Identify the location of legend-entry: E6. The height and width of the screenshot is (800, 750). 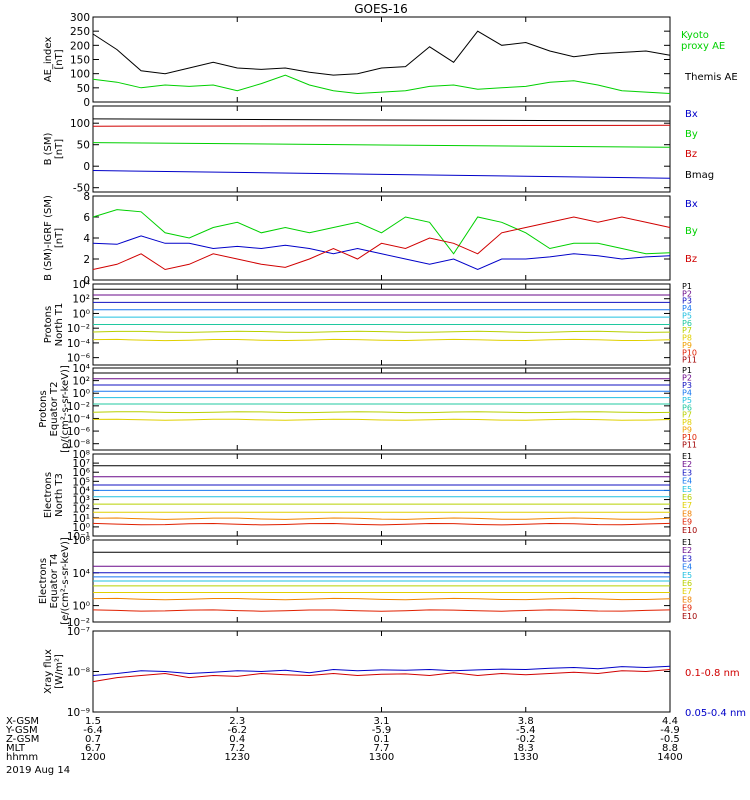
(687, 583).